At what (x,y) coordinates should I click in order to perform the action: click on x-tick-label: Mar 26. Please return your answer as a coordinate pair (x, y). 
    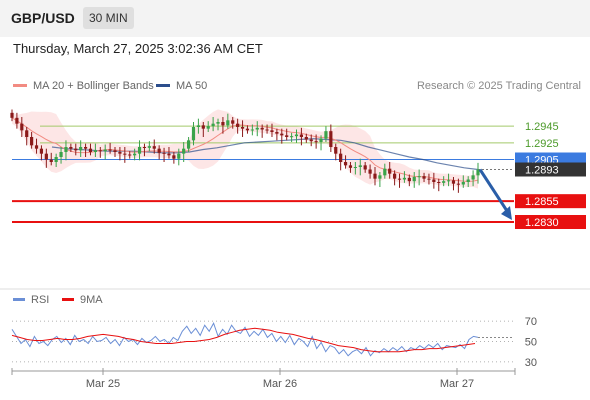
    Looking at the image, I should click on (280, 384).